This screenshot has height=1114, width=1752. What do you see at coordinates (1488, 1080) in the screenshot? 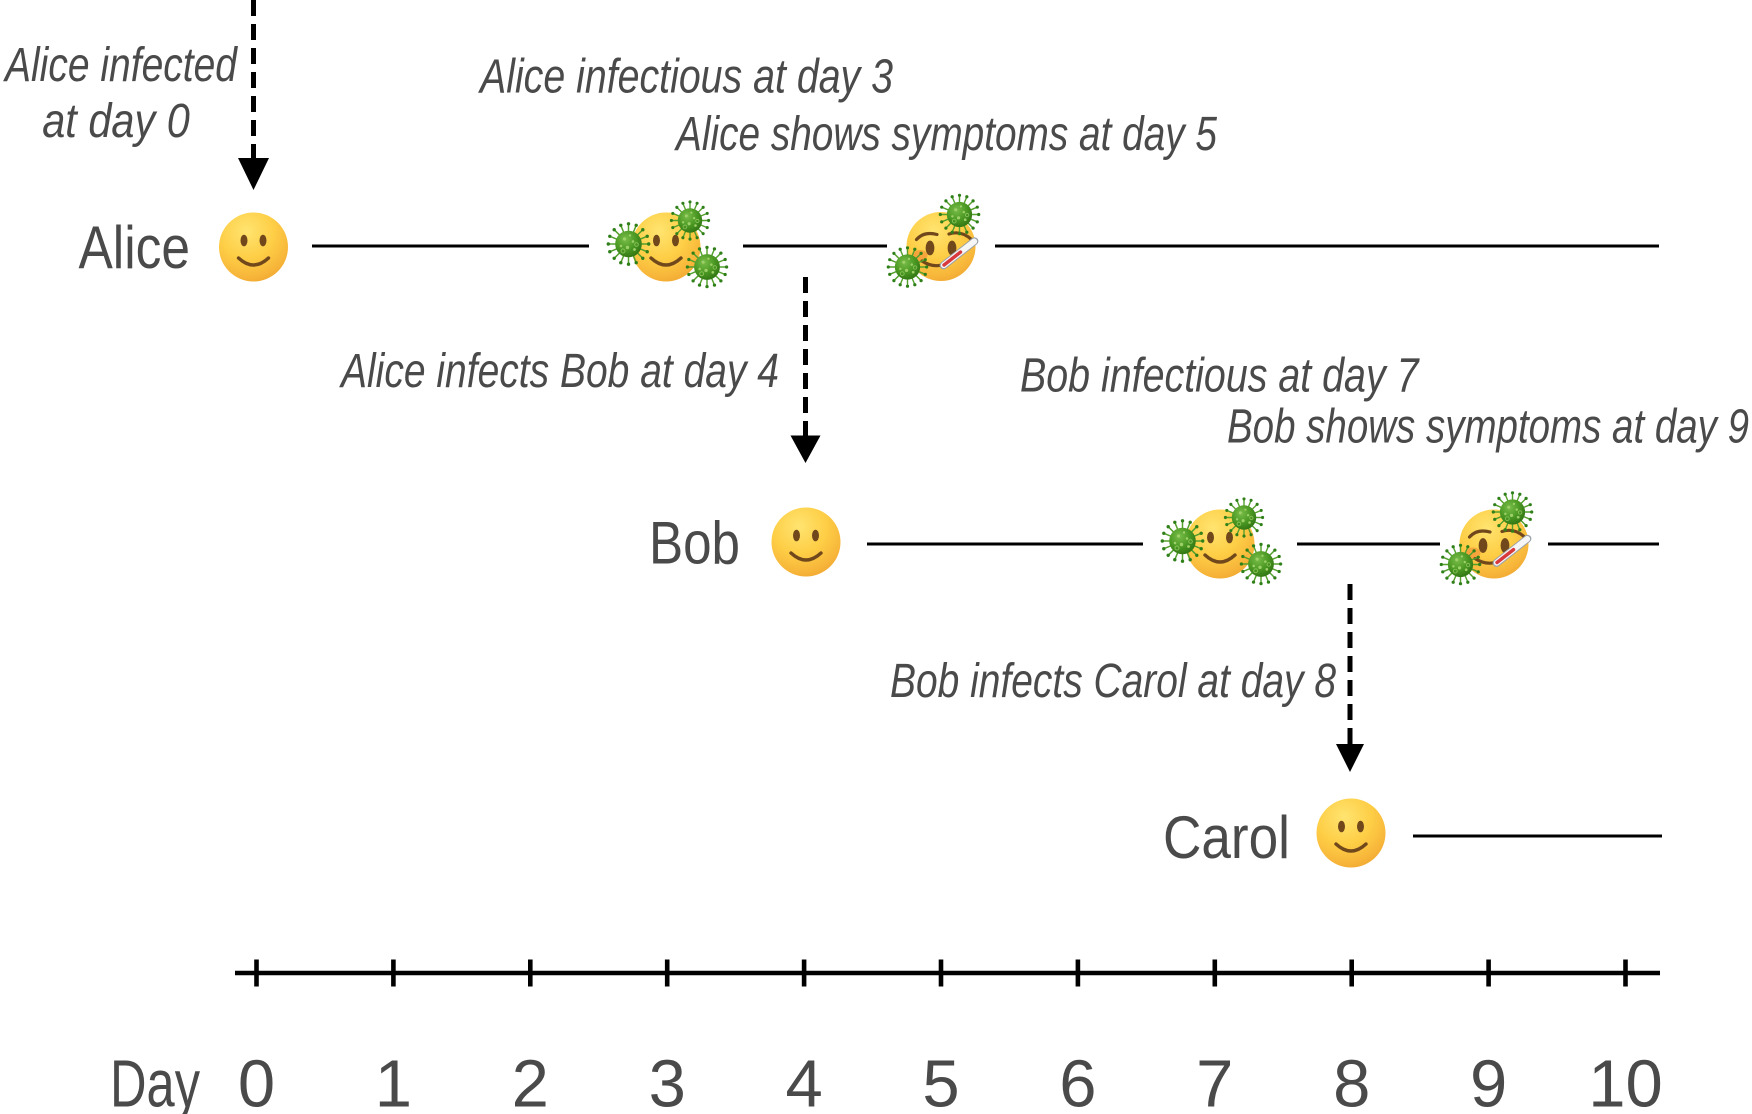
I see `svg-text: 9` at bounding box center [1488, 1080].